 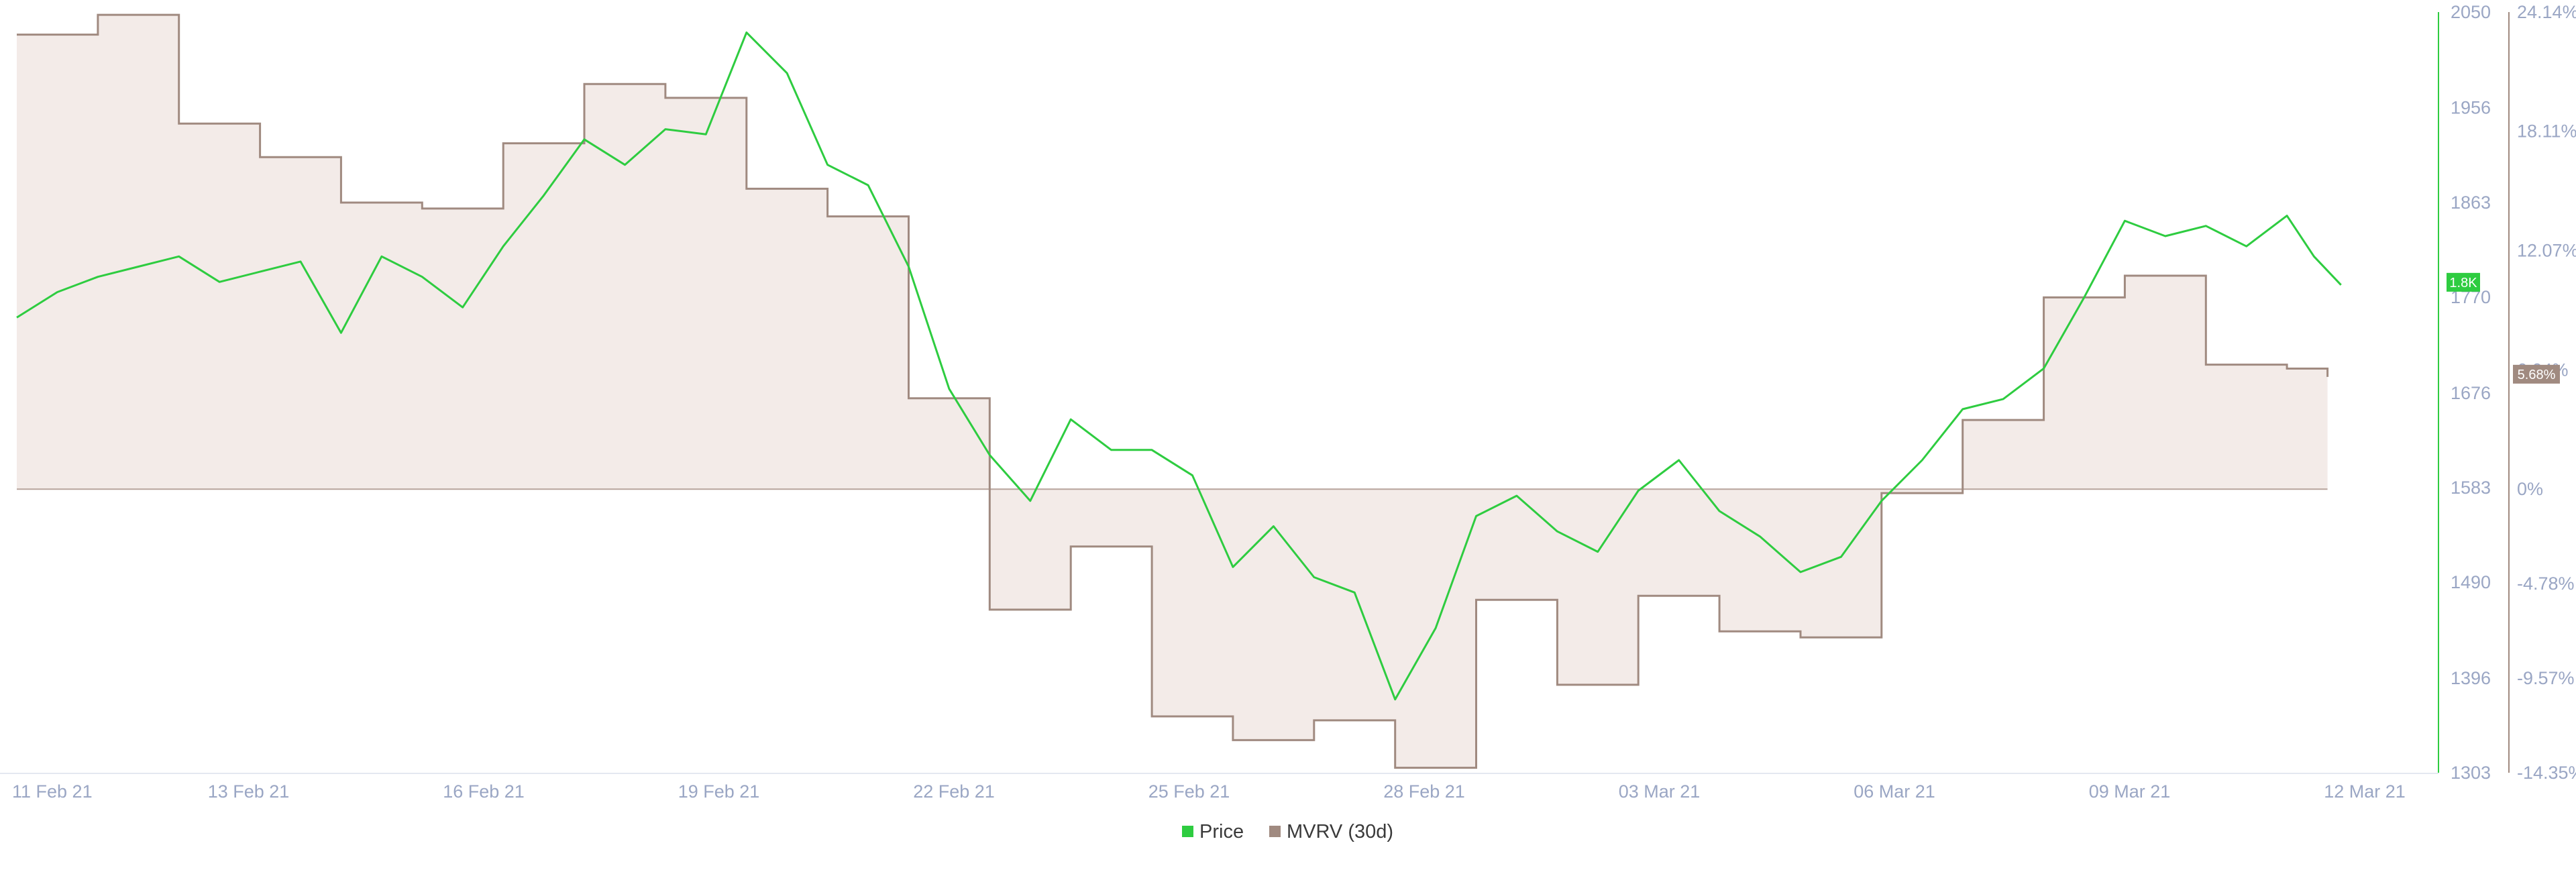 I want to click on x-tick-label: 22 Feb 21, so click(x=954, y=791).